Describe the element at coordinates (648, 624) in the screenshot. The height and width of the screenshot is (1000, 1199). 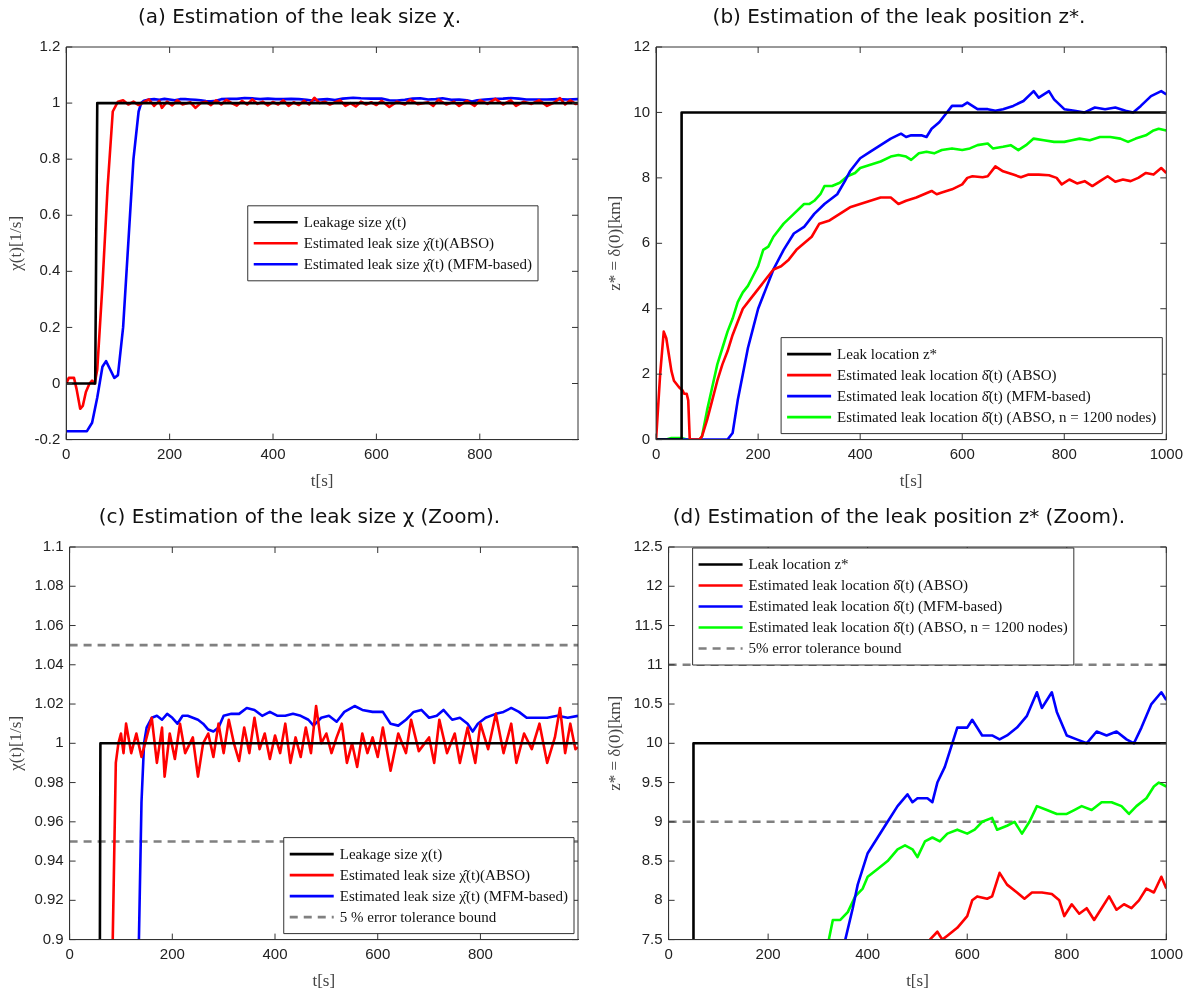
I see `y-tick-label: 11.5` at that location.